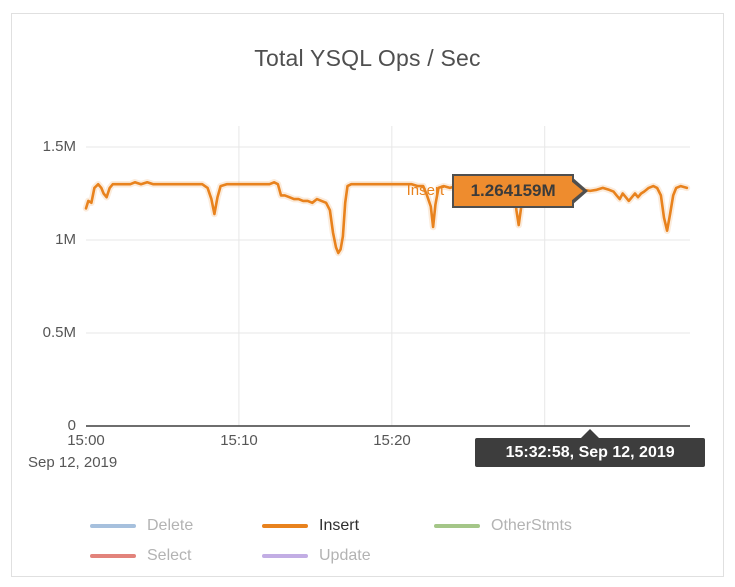 The width and height of the screenshot is (735, 587). I want to click on x-axis-date-label: Sep 12, 2019, so click(73, 462).